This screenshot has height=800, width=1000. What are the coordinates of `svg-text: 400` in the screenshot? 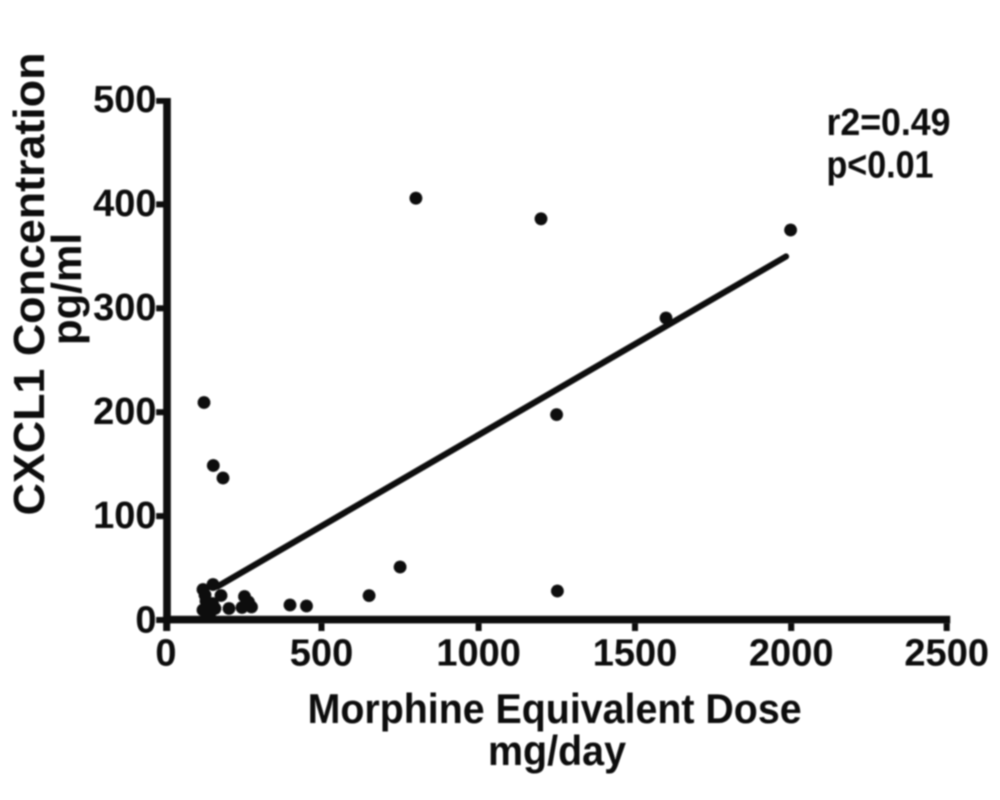 It's located at (124, 204).